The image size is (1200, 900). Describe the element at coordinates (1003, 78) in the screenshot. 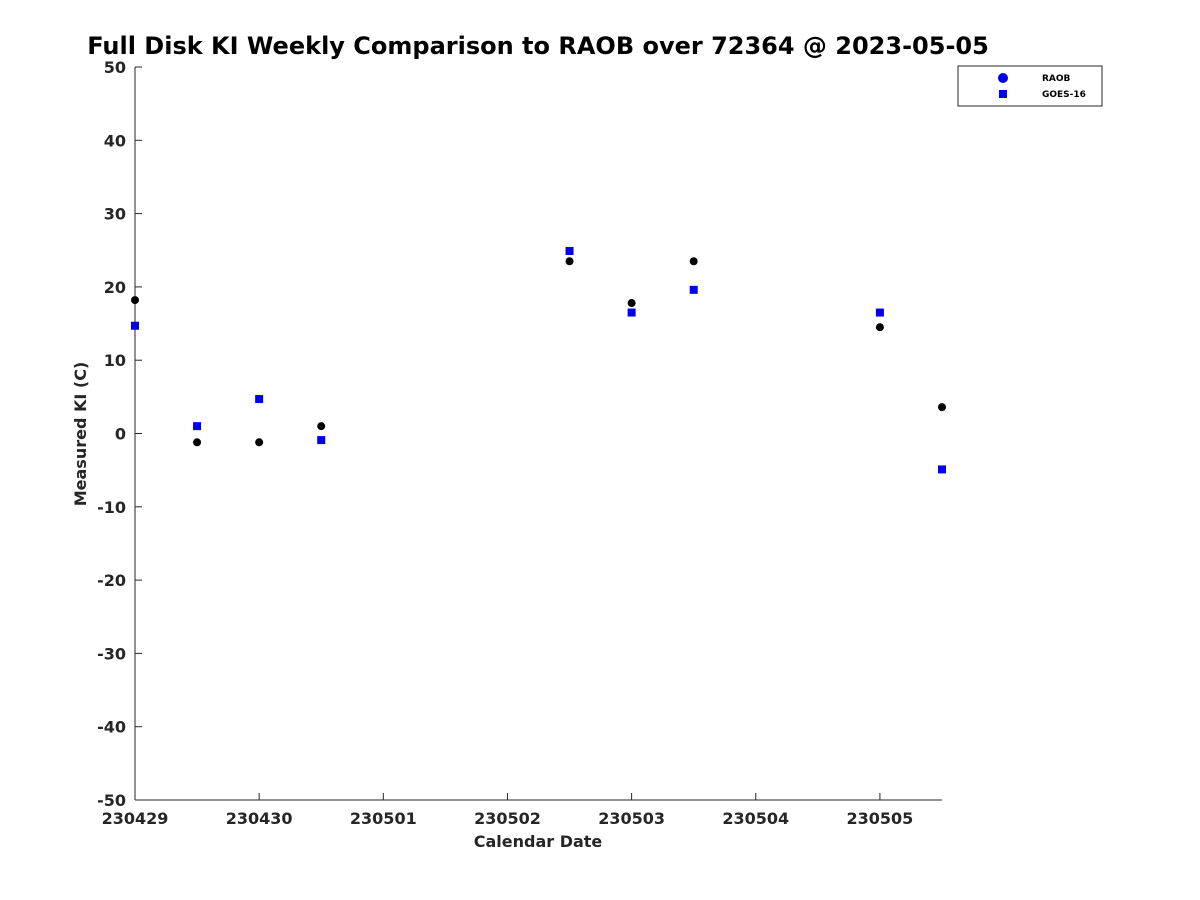

I see `legend-raob-marker` at that location.